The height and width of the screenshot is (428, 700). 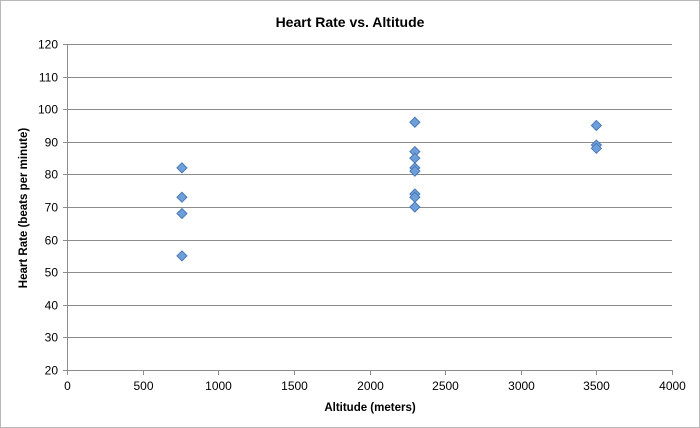 What do you see at coordinates (445, 386) in the screenshot?
I see `x-tick-label-2500: 2500` at bounding box center [445, 386].